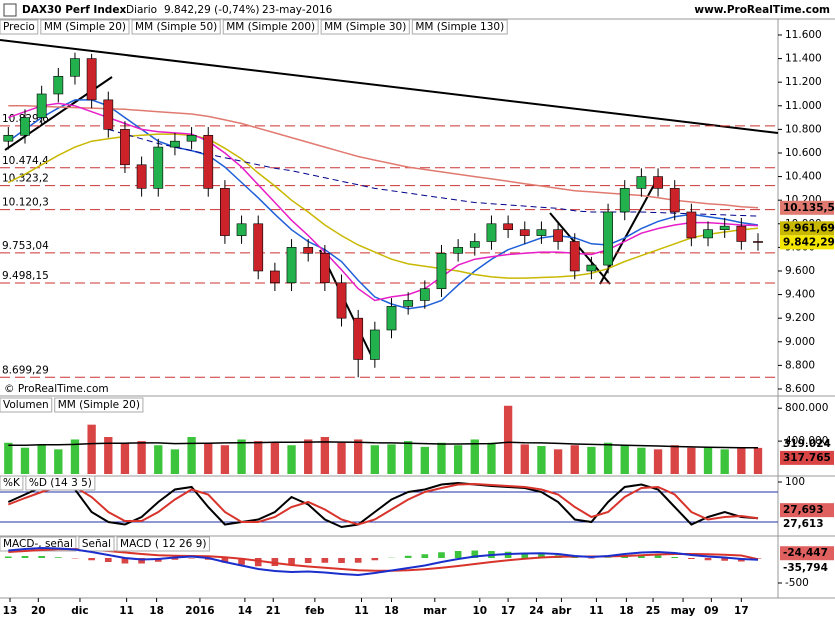  Describe the element at coordinates (803, 106) in the screenshot. I see `y-tick-label: 11.000` at that location.